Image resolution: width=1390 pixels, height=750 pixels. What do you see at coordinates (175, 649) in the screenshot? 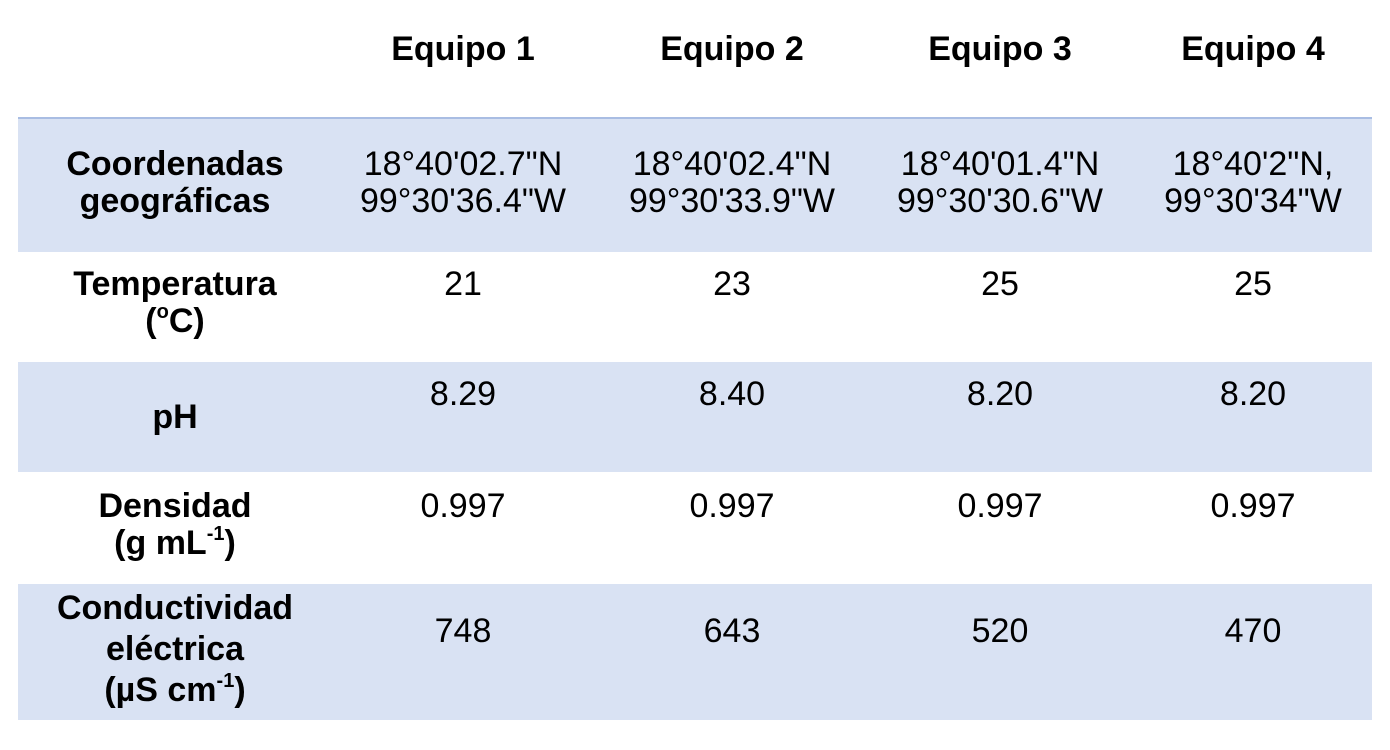
I see `row-label-conductivity: Conductividad eléctrica (µS cm-1)` at bounding box center [175, 649].